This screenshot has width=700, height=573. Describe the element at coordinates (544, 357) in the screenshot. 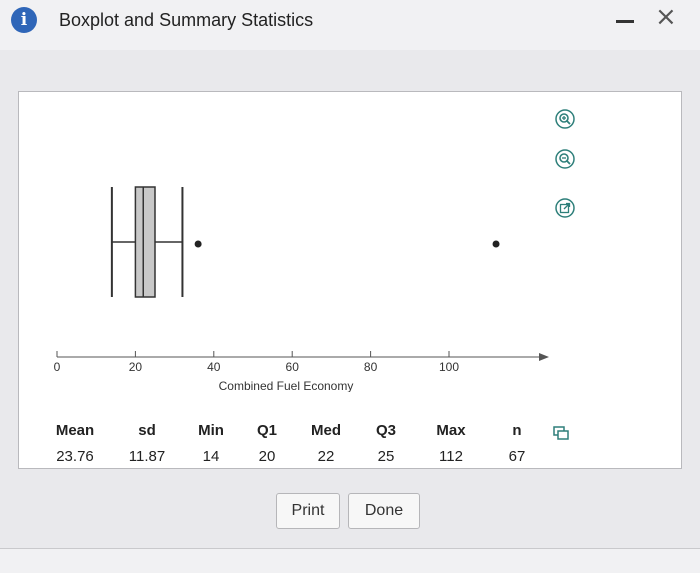

I see `x-axis-arrow` at that location.